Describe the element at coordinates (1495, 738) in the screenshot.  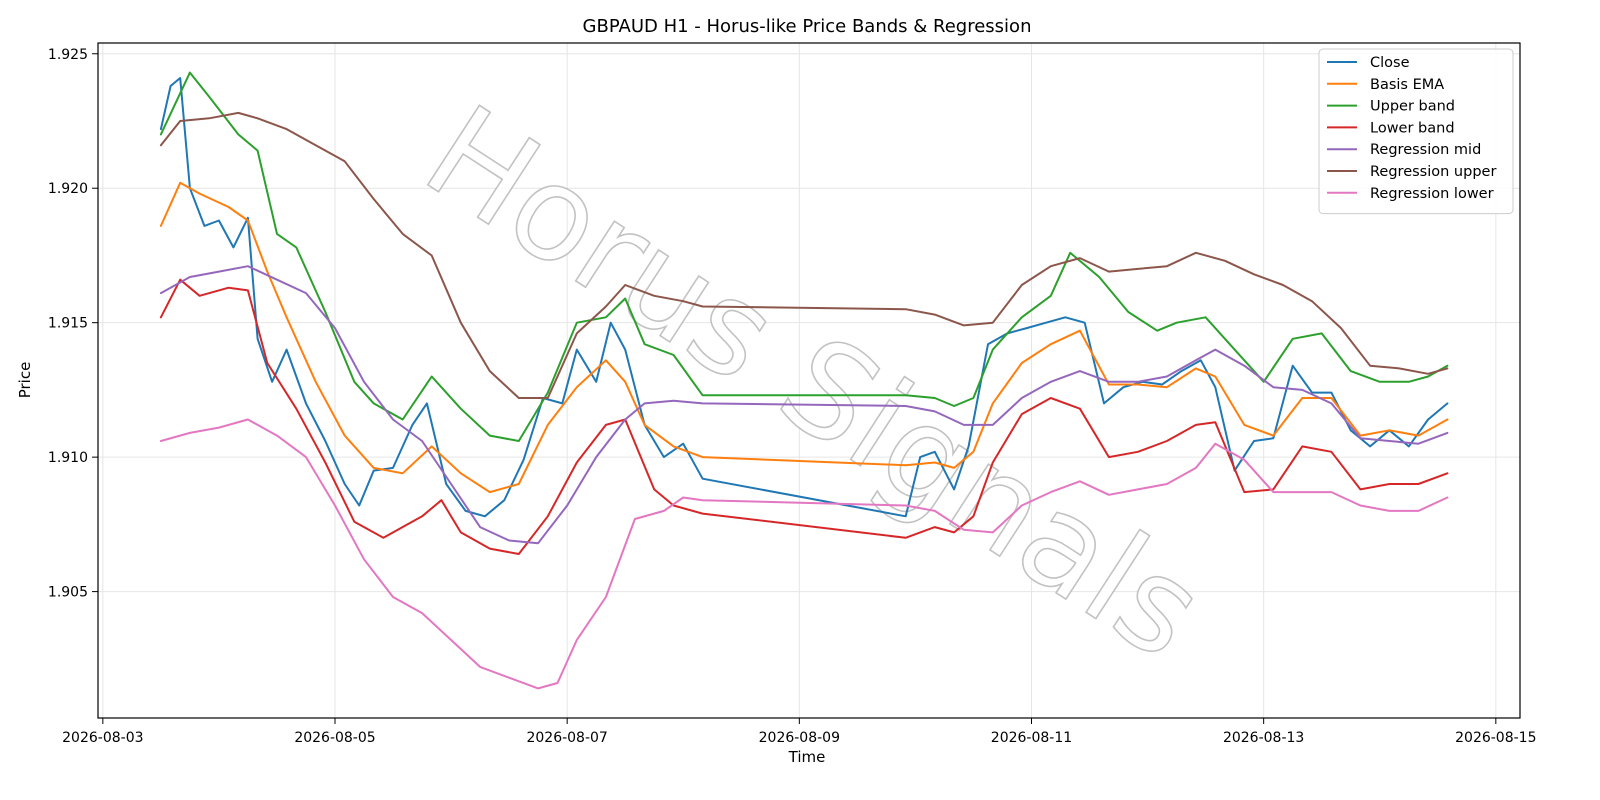
I see `x-tick-label: 2026-08-15` at that location.